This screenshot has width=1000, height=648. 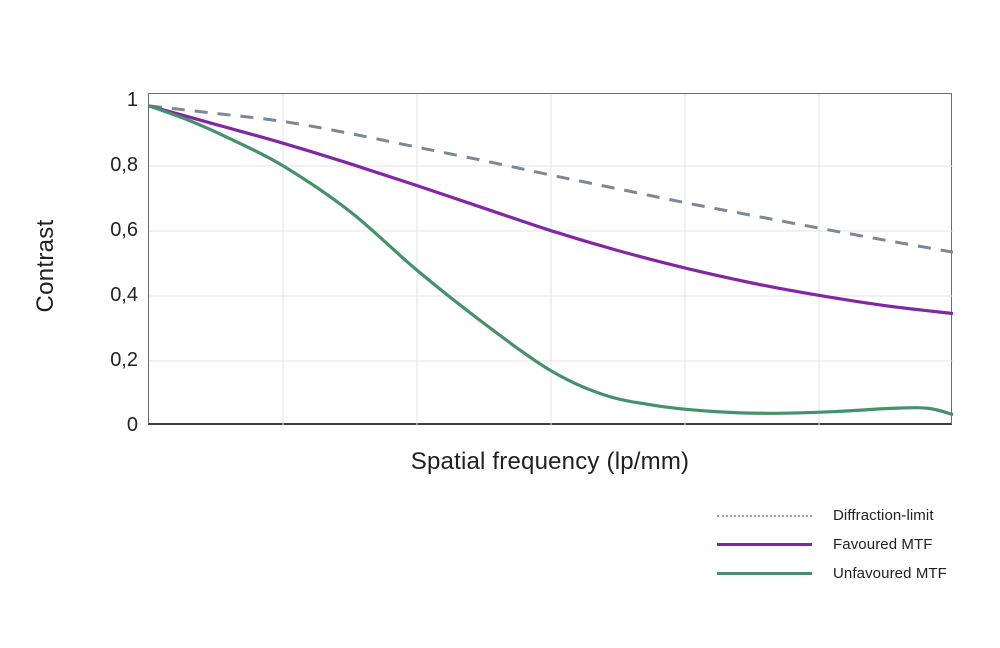 I want to click on y-tick-label: 0,6, so click(x=124, y=230).